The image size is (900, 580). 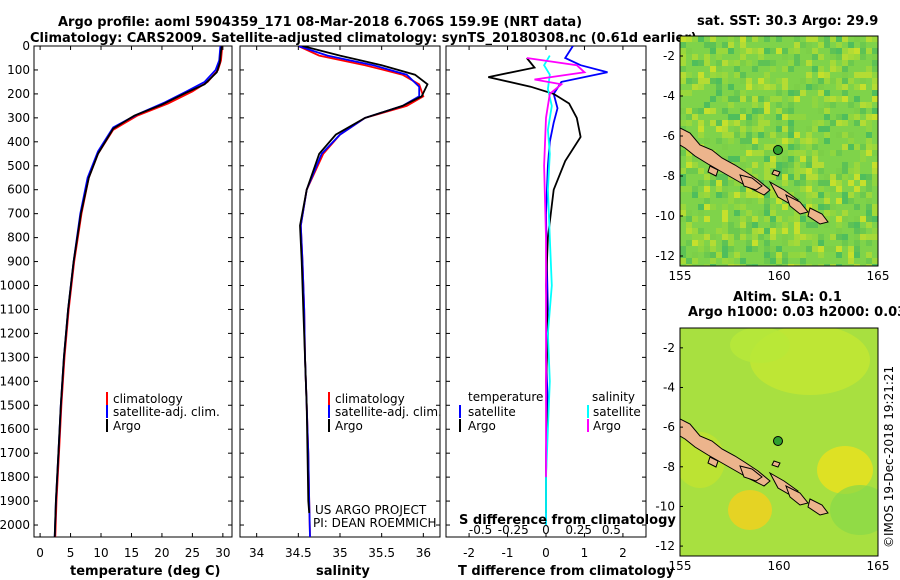 I want to click on legend-clim-label: climatology, so click(x=148, y=399).